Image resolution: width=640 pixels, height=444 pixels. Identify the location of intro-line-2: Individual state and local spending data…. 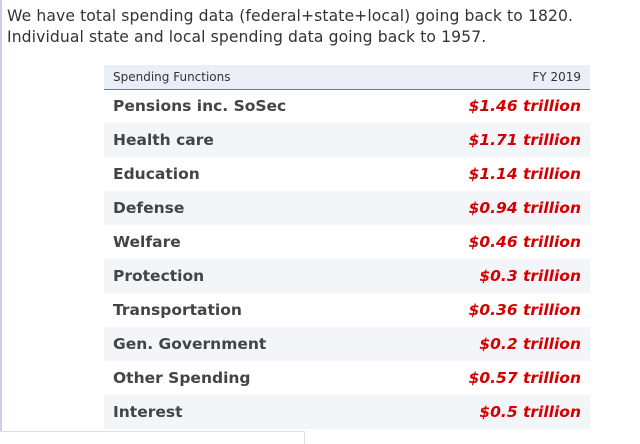
(247, 37).